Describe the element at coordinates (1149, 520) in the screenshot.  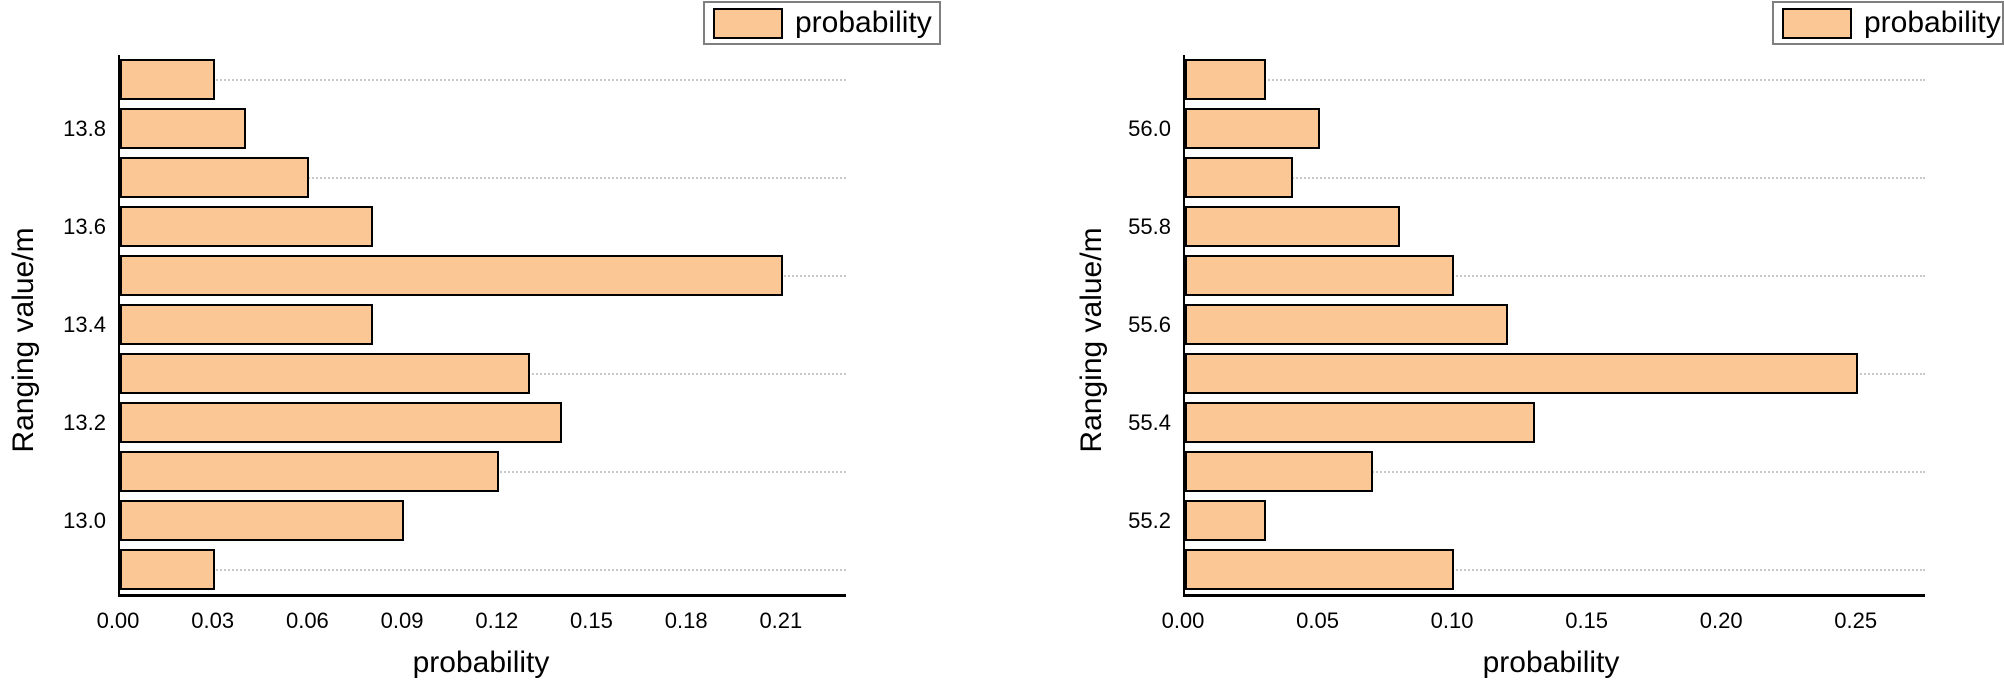
I see `y-tick-label: 55.2` at that location.